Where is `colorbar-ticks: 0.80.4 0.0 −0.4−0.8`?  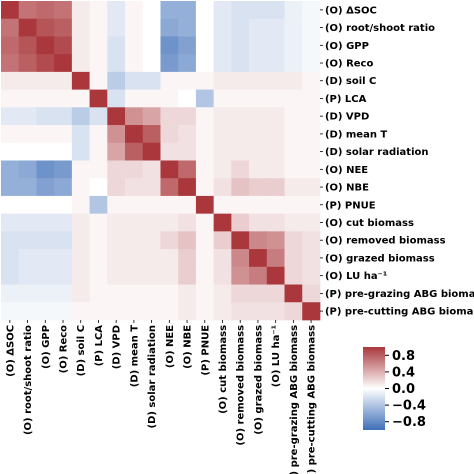 colorbar-ticks: 0.80.4 0.0 −0.4−0.8 is located at coordinates (405, 389).